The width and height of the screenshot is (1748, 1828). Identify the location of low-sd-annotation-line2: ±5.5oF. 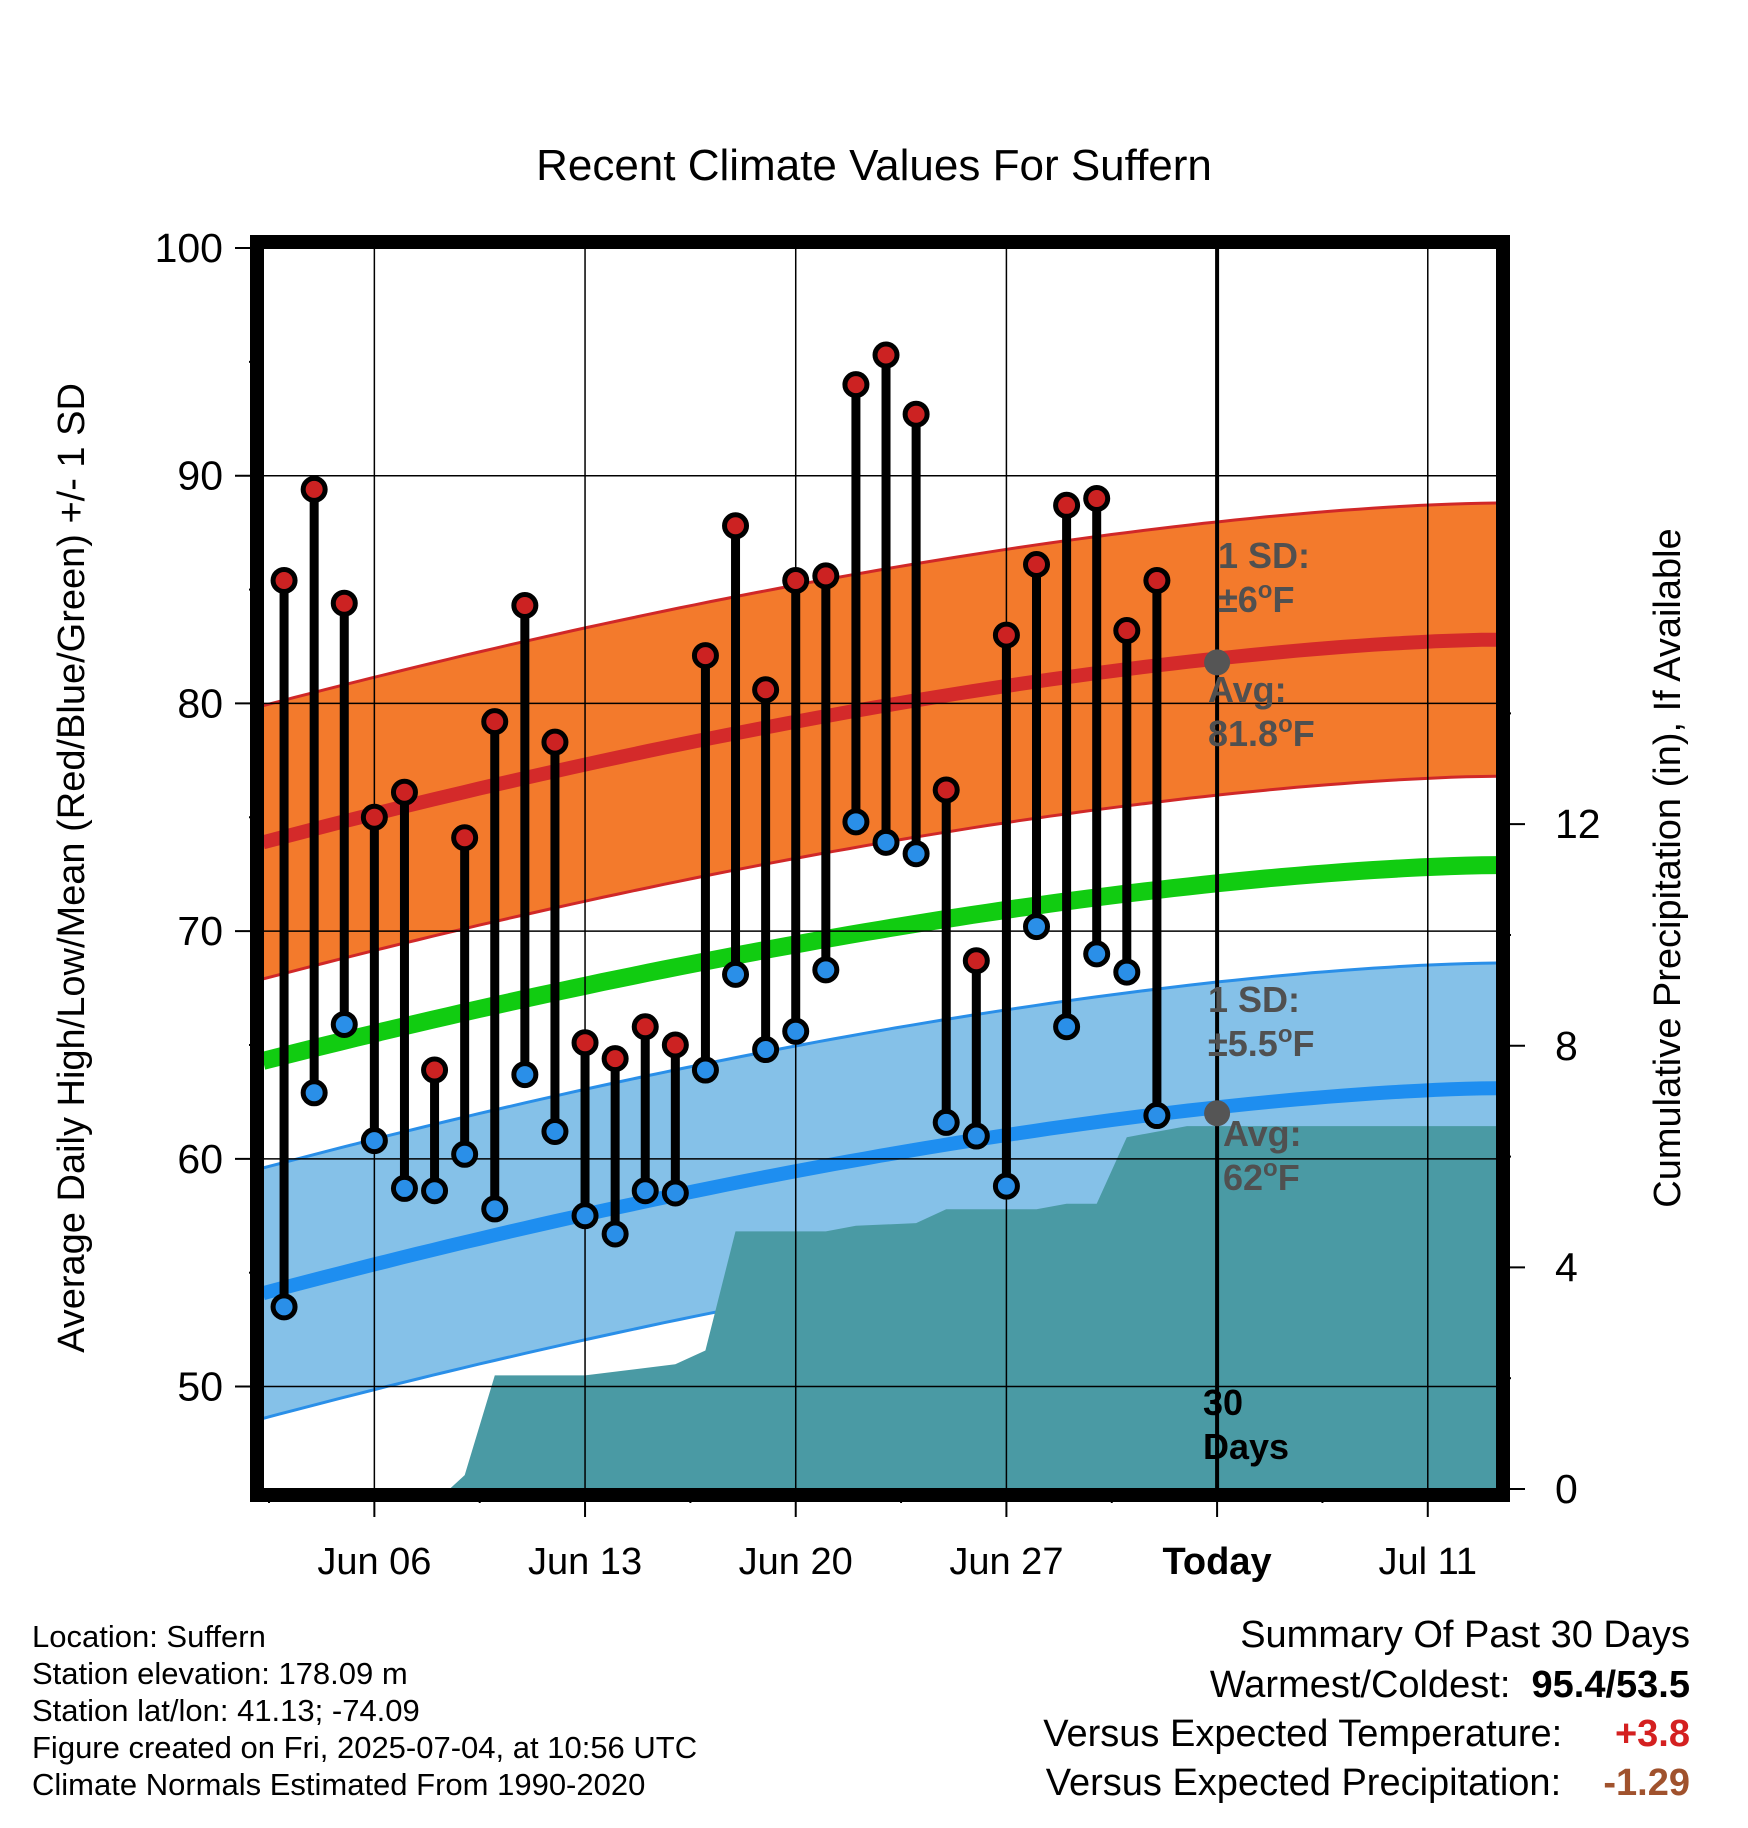
(1261, 1042).